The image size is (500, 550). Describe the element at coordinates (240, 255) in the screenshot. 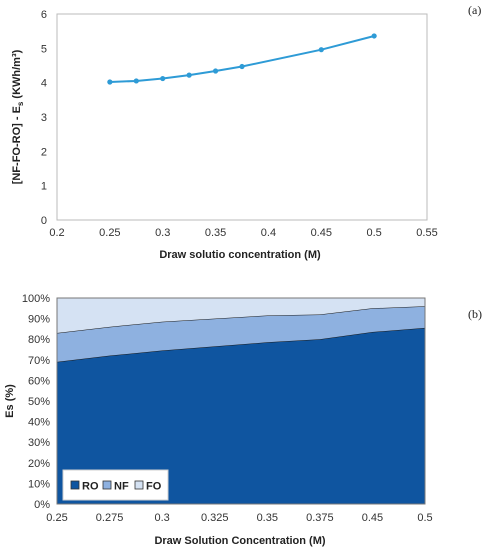

I see `x-axis-title-a: Draw solutio concentration (M)` at that location.